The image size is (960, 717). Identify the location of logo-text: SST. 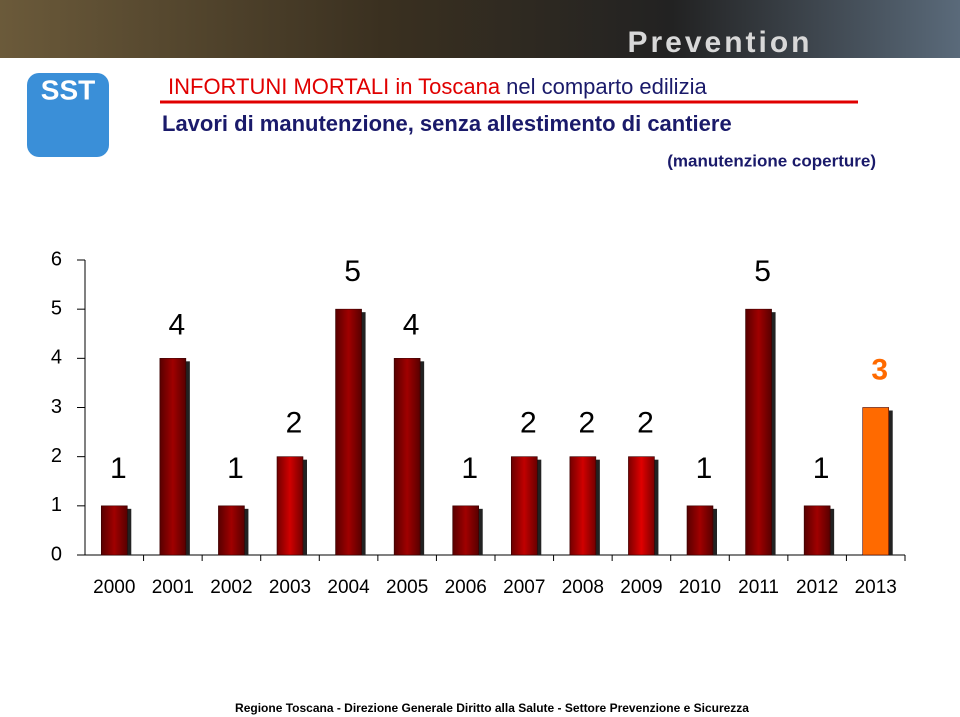
(68, 89).